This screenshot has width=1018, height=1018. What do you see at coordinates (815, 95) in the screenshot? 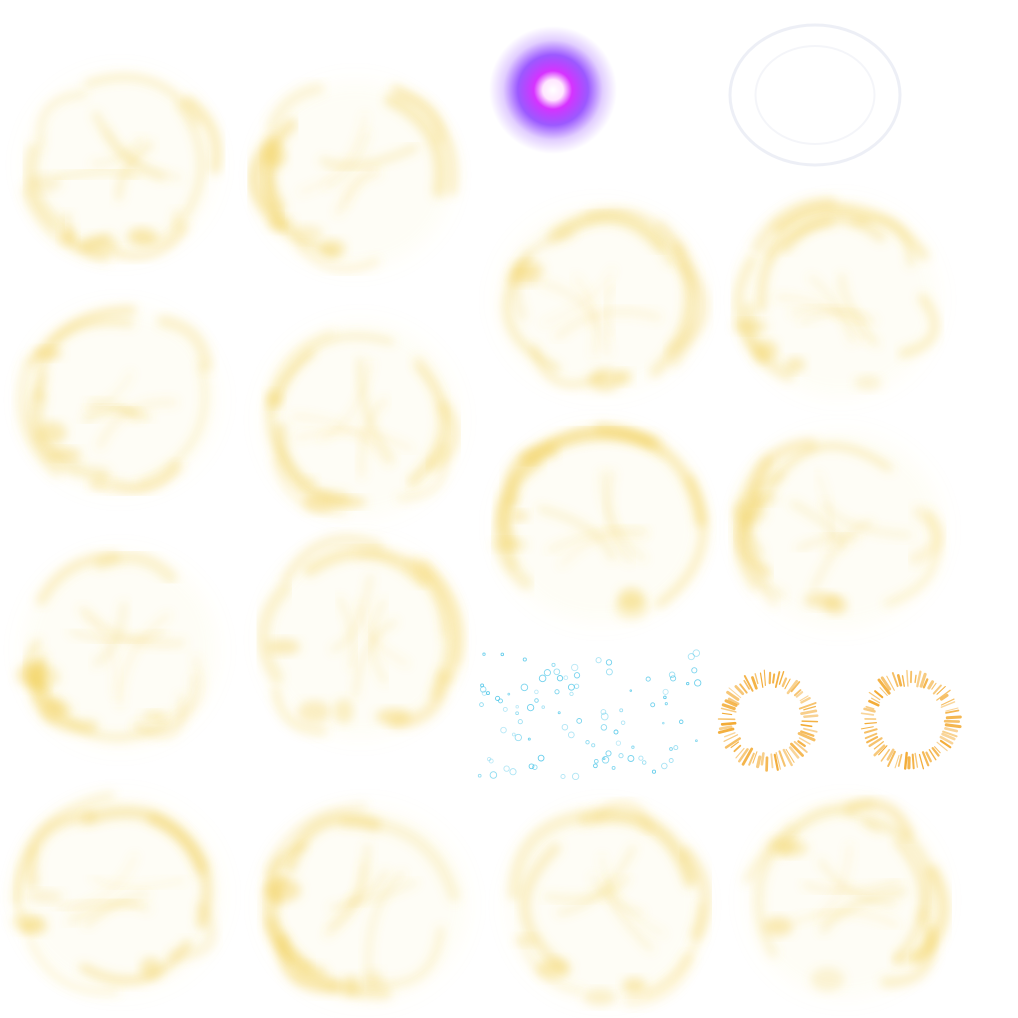
I see `faint-ring` at bounding box center [815, 95].